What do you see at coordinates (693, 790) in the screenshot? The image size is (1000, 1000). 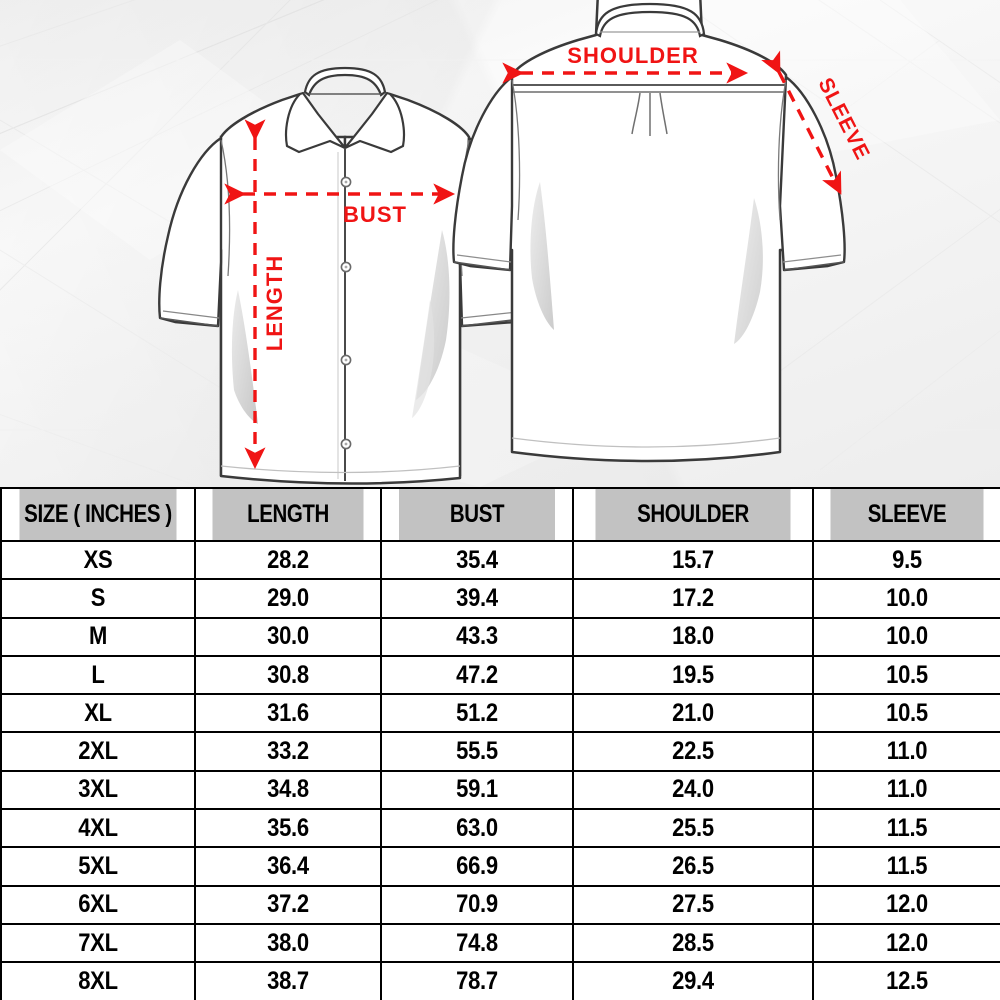 I see `cell-shoulder: 24.0` at bounding box center [693, 790].